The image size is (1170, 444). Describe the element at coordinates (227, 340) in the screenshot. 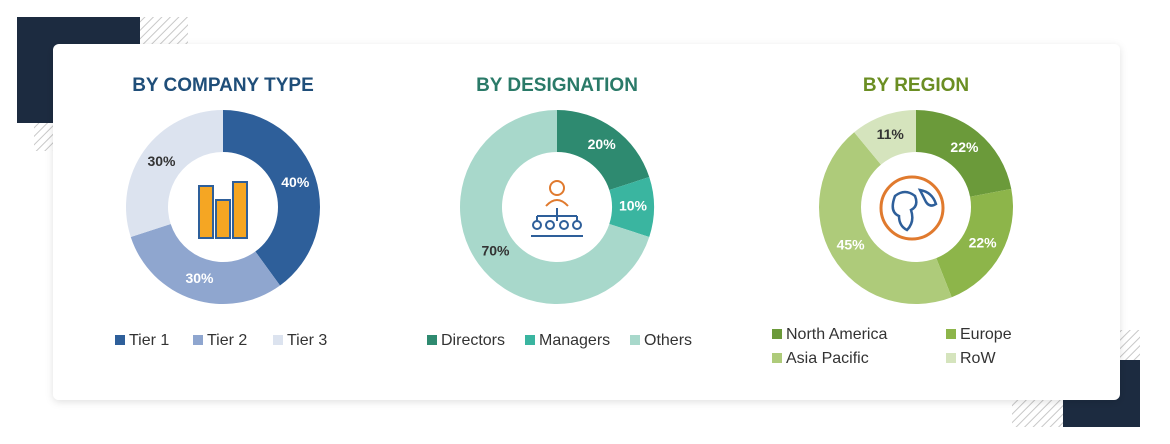

I see `legend-label: Tier 2` at that location.